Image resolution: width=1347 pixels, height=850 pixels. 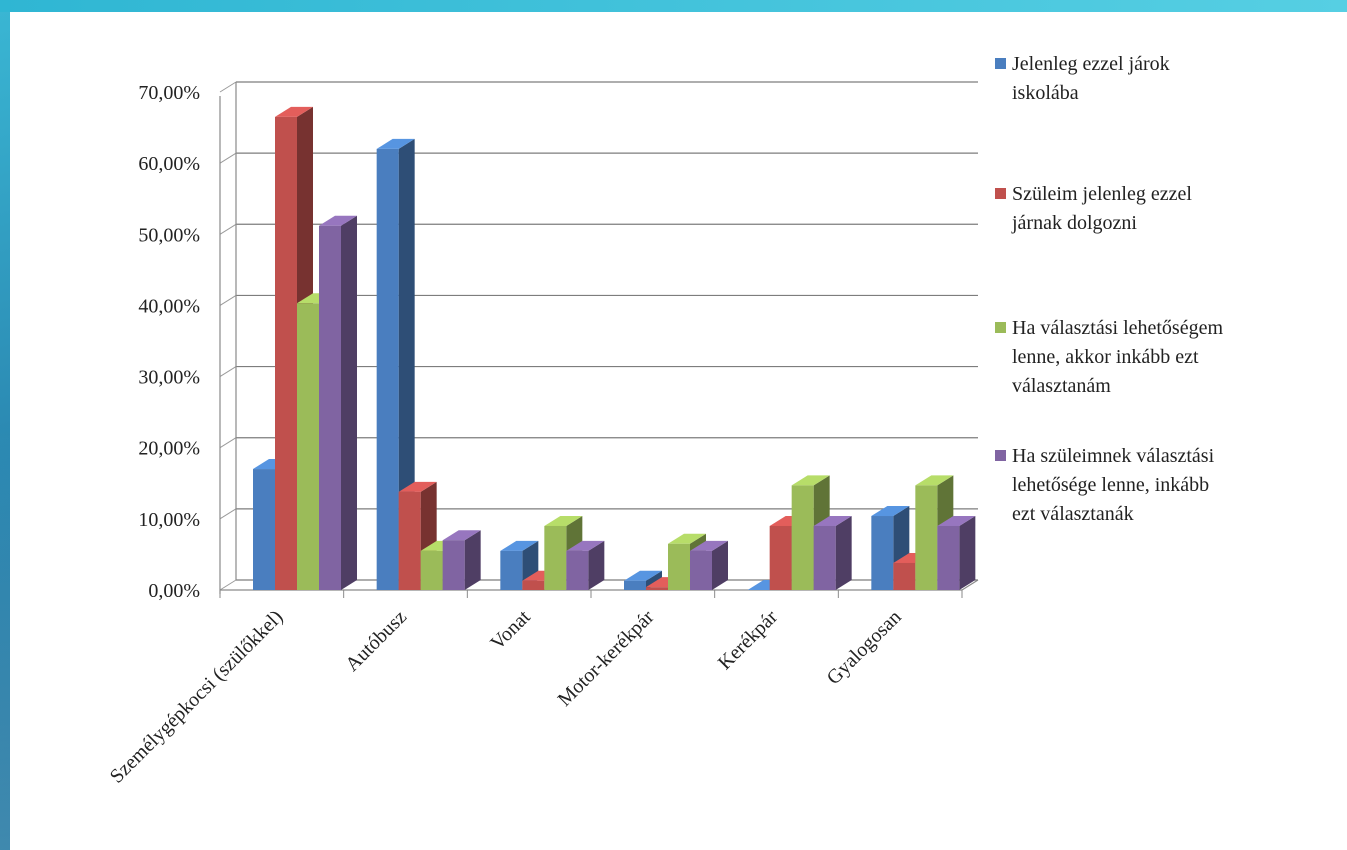 I want to click on x-tick-label: Autóbusz, so click(x=376, y=641).